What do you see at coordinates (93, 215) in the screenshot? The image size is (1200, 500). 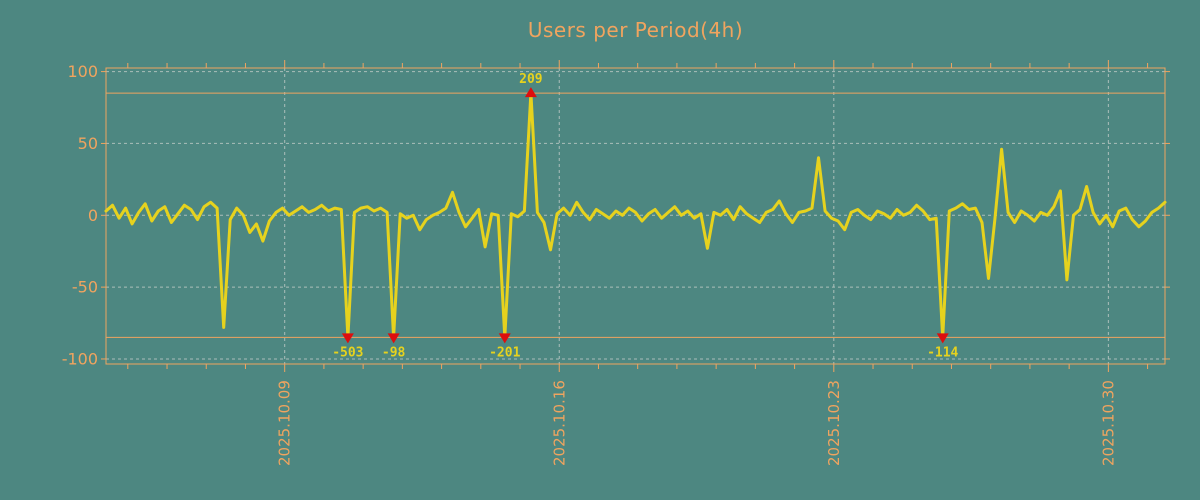 I see `y-tick-label: 0` at bounding box center [93, 215].